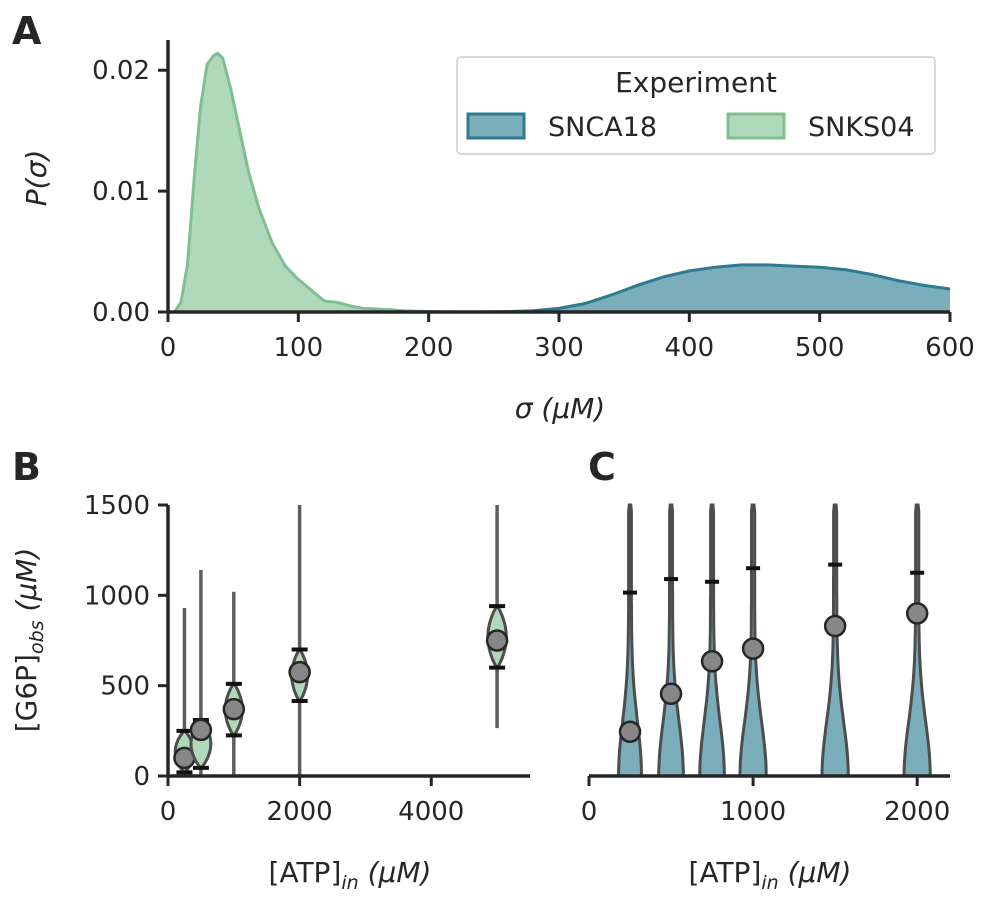 Image resolution: width=990 pixels, height=900 pixels. I want to click on y-tick-label: 0.01, so click(121, 192).